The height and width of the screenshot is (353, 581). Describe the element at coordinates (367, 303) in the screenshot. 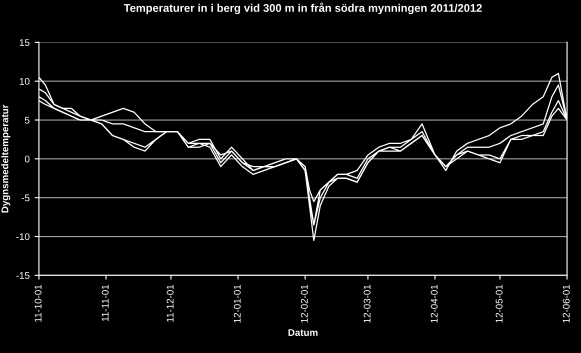

I see `x-tick-label: 12-03-01` at that location.